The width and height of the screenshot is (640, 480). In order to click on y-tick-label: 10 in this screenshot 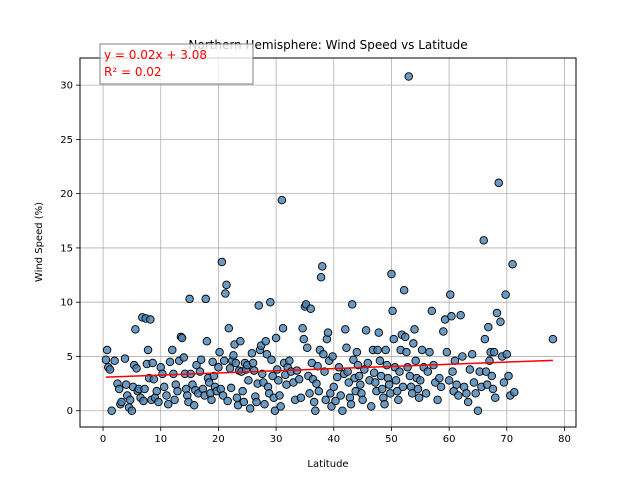, I will do `click(66, 303)`.